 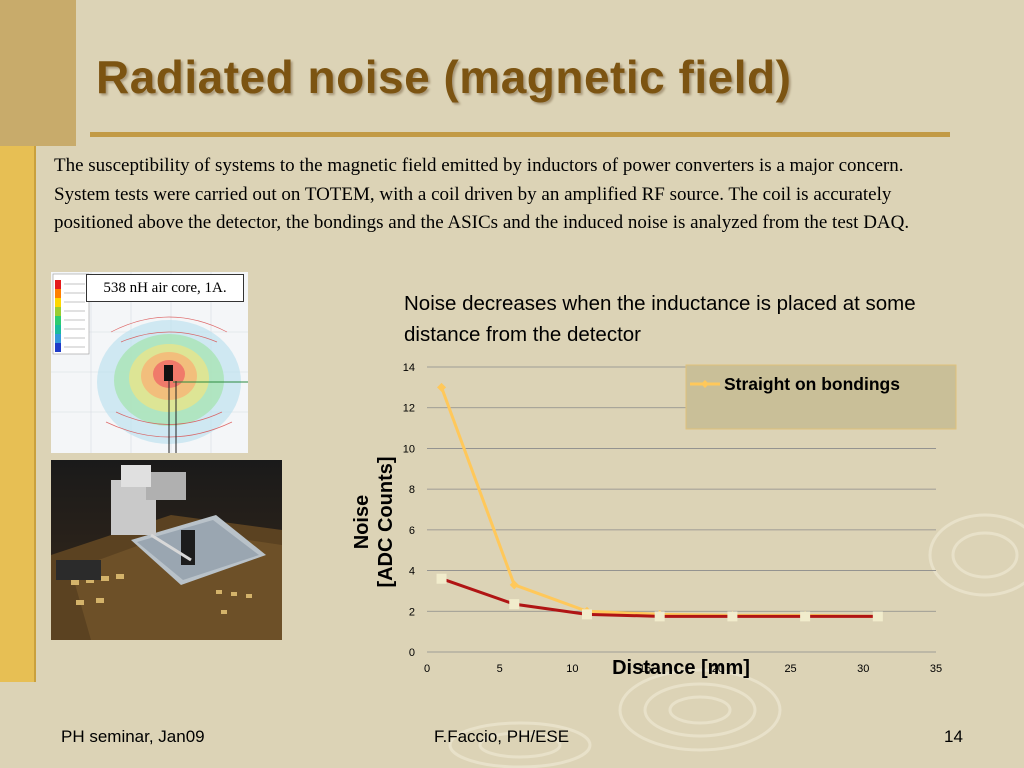 I want to click on chart-series, so click(x=659, y=502).